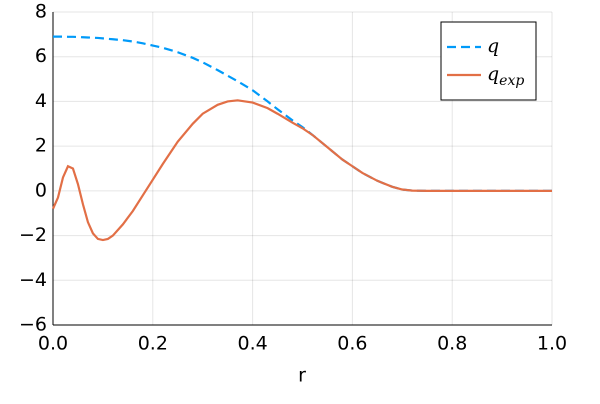 The image size is (600, 404). I want to click on y-tick-label: 0, so click(41, 190).